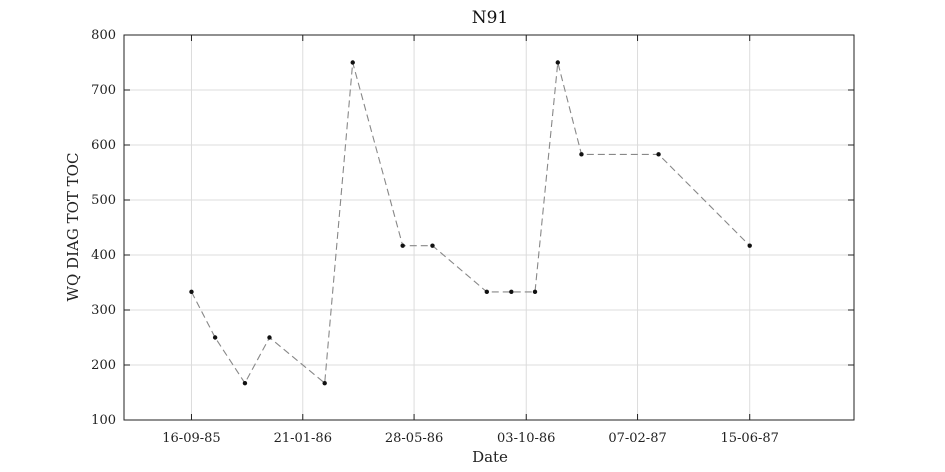  What do you see at coordinates (103, 90) in the screenshot?
I see `y-tick-label: 700` at bounding box center [103, 90].